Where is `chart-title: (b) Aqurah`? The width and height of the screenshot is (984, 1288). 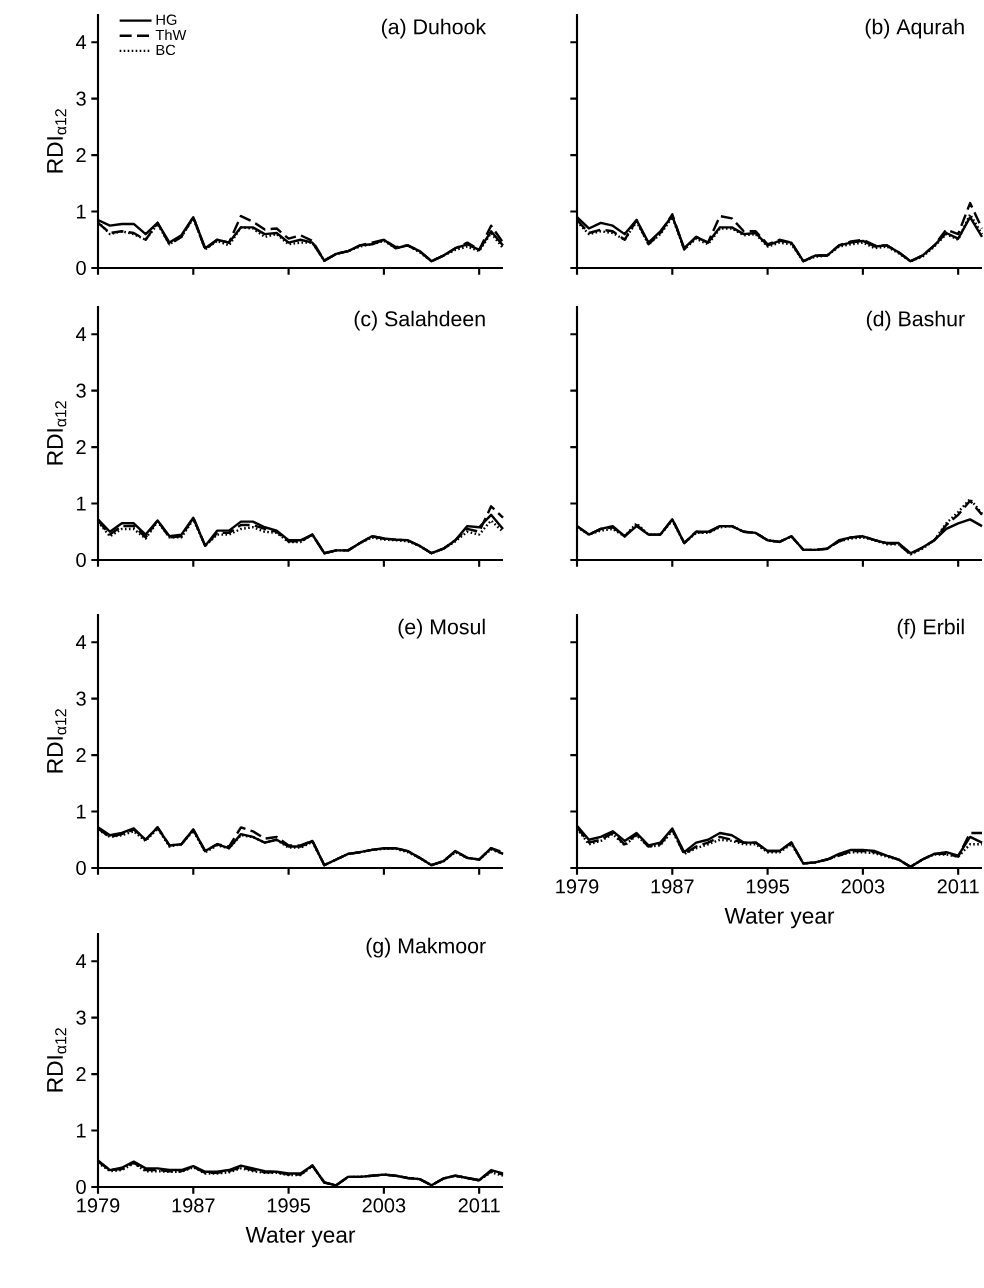 chart-title: (b) Aqurah is located at coordinates (914, 28).